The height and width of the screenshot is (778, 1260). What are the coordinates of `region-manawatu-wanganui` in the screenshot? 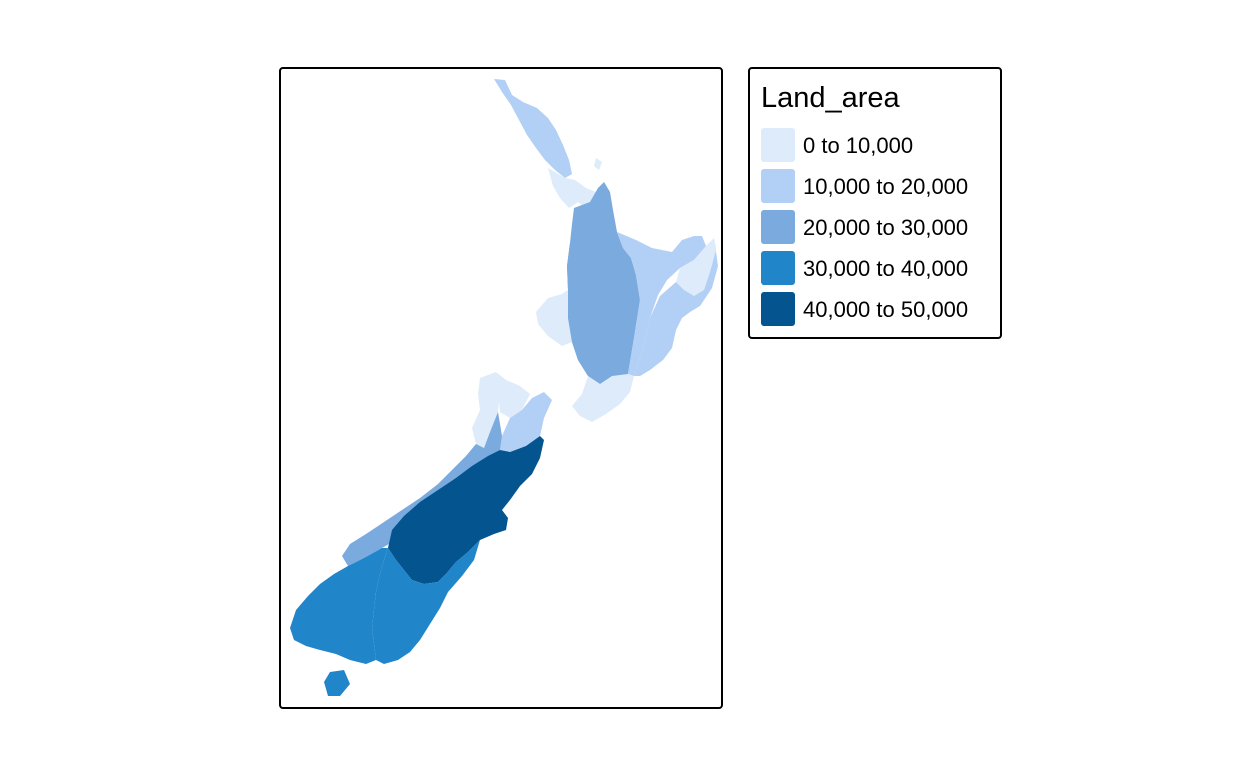 It's located at (600, 313).